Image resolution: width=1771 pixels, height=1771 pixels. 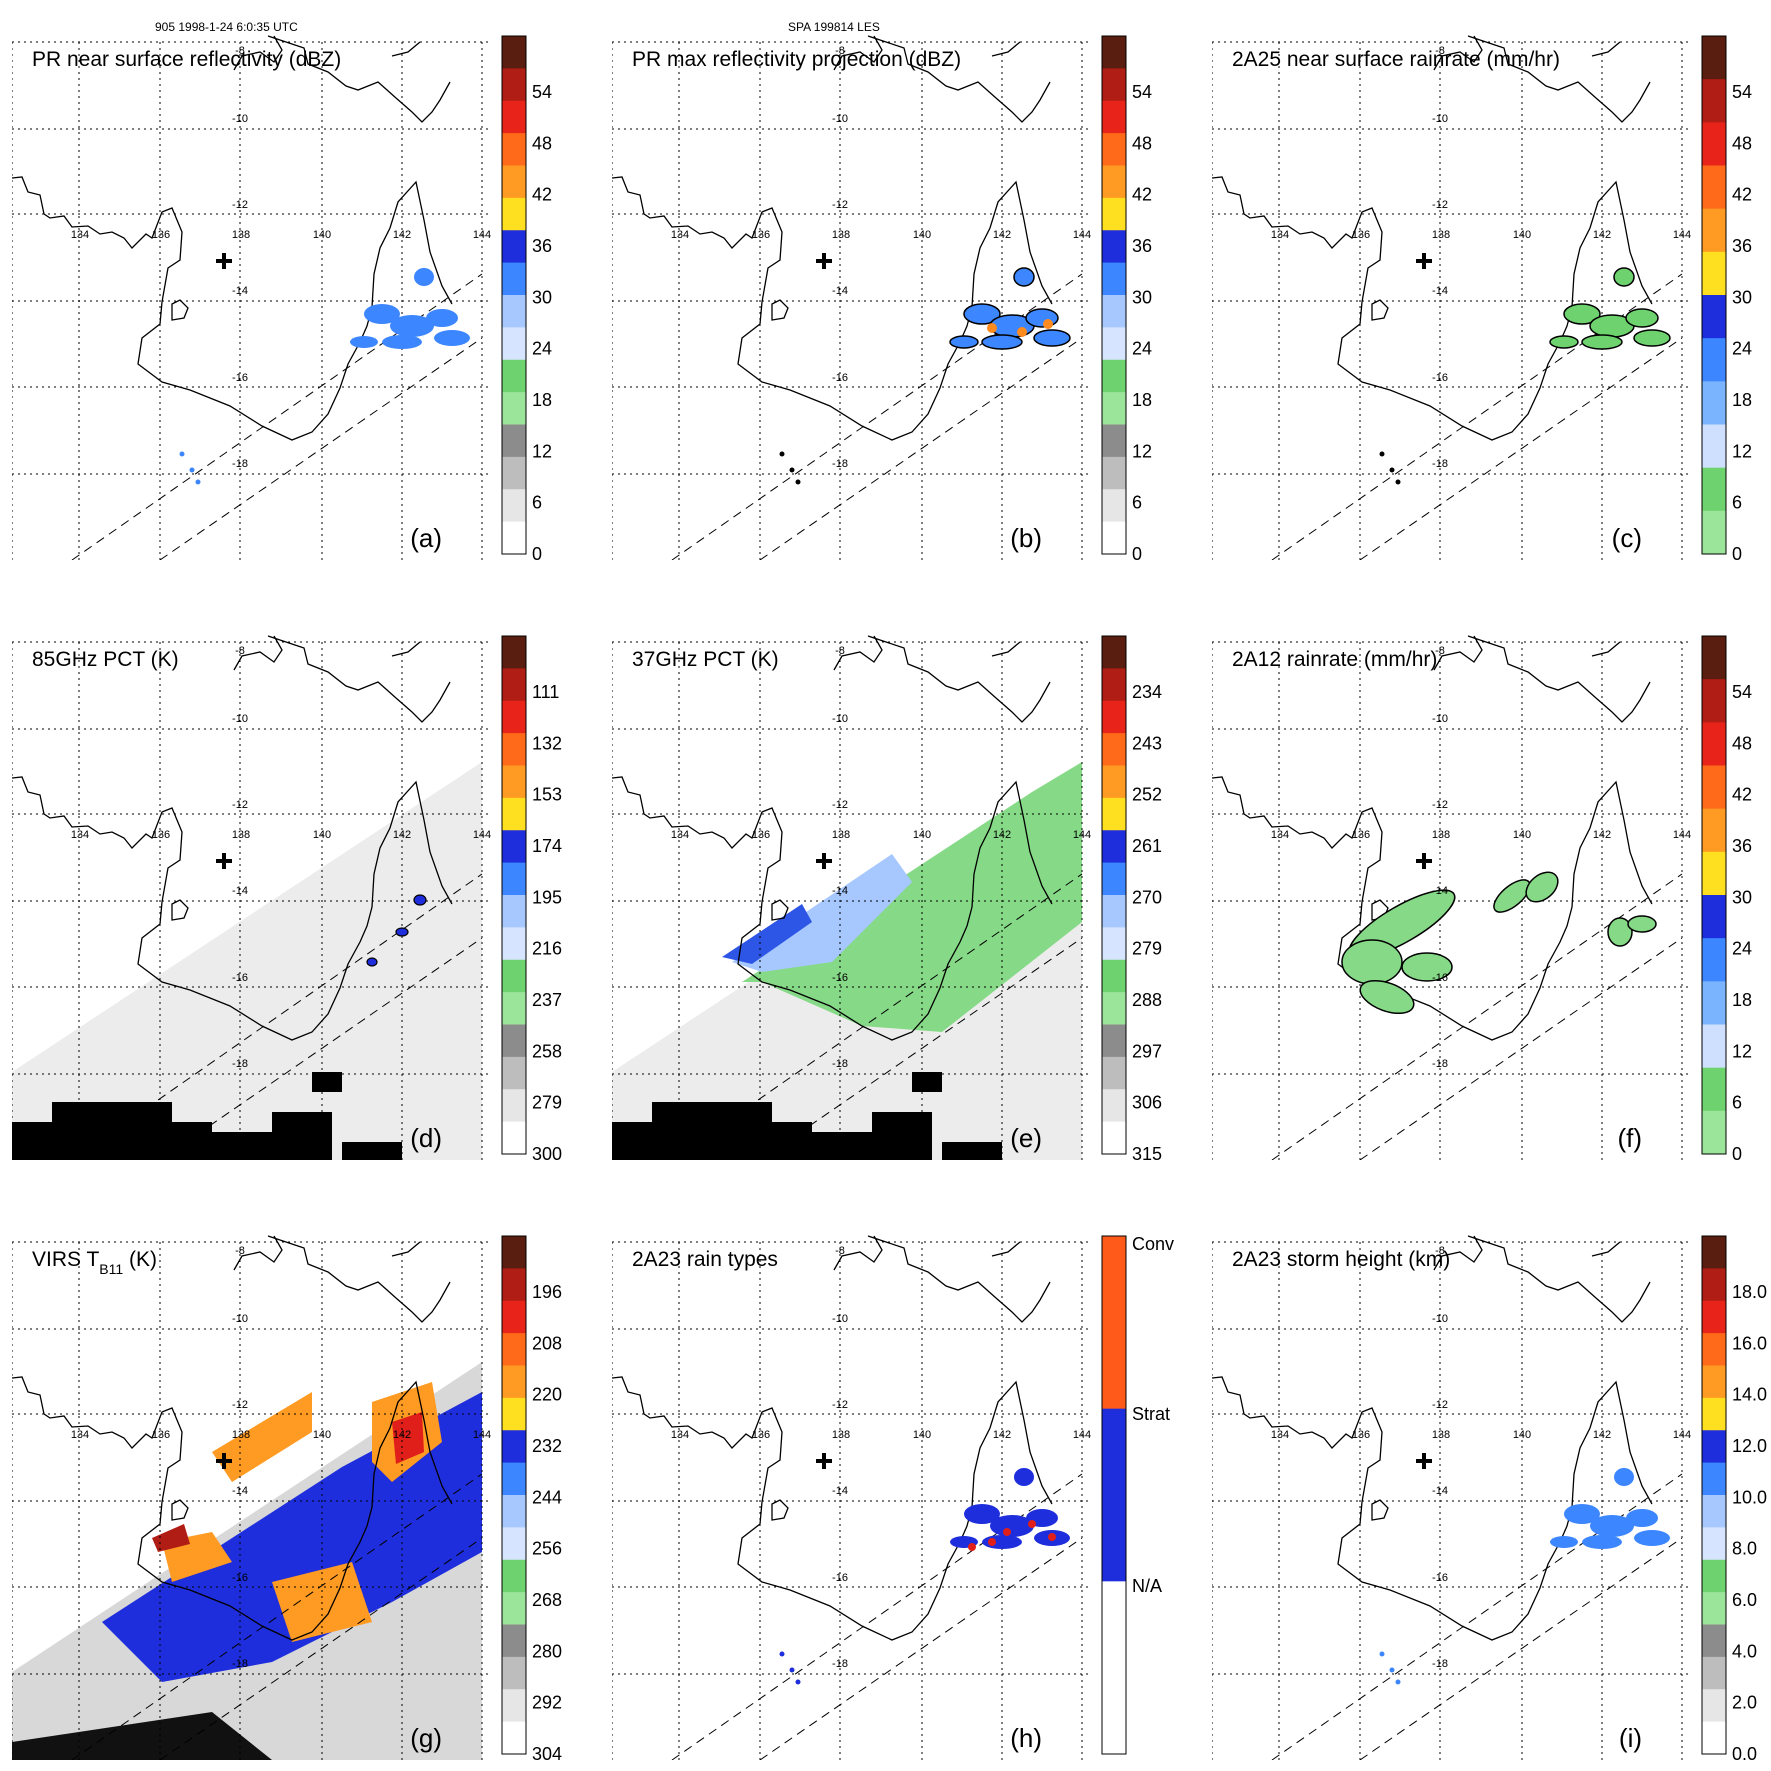 I want to click on high-reflectivity-pixel, so click(x=992, y=328).